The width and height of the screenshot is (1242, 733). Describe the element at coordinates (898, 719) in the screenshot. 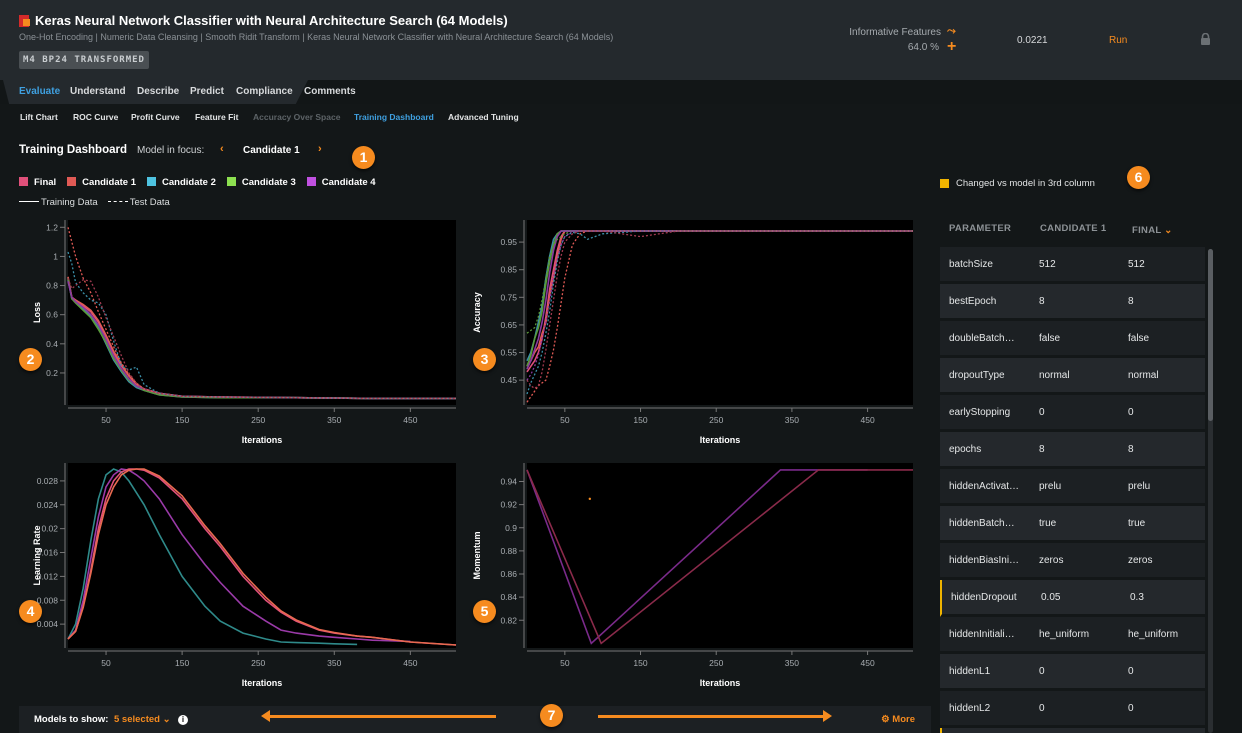

I see `more-button: ⚙ More` at that location.